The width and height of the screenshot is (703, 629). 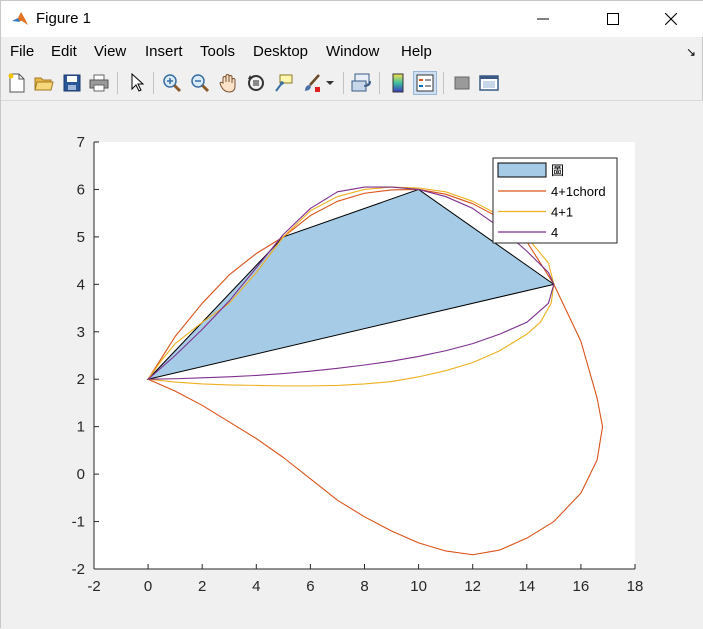 I want to click on x-tick-label: 14, so click(x=526, y=586).